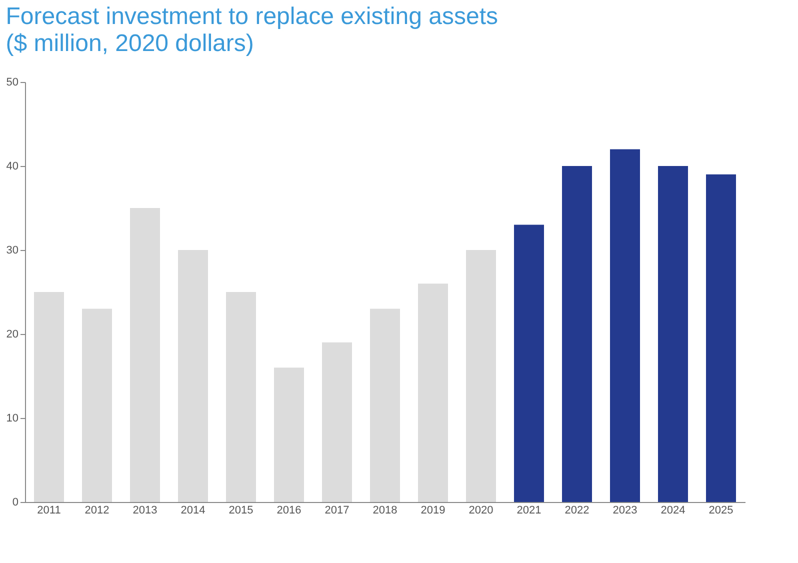 Image resolution: width=798 pixels, height=563 pixels. Describe the element at coordinates (673, 510) in the screenshot. I see `x-tick-label: 2024` at that location.